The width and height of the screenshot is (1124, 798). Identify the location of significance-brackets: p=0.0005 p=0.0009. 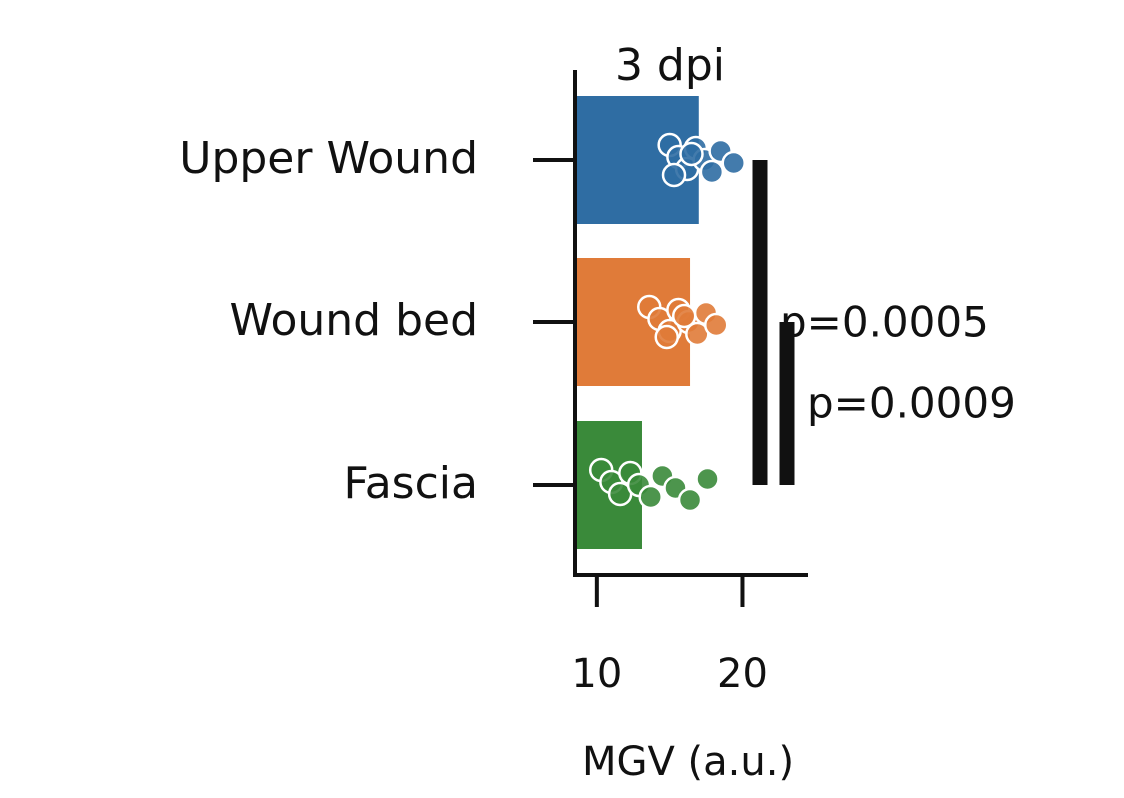
(884, 322).